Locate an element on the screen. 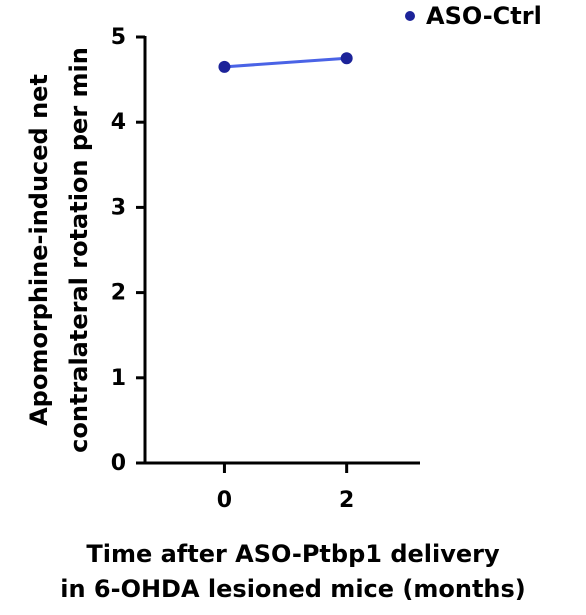 The width and height of the screenshot is (586, 615). y-tick-label: 4 is located at coordinates (118, 122).